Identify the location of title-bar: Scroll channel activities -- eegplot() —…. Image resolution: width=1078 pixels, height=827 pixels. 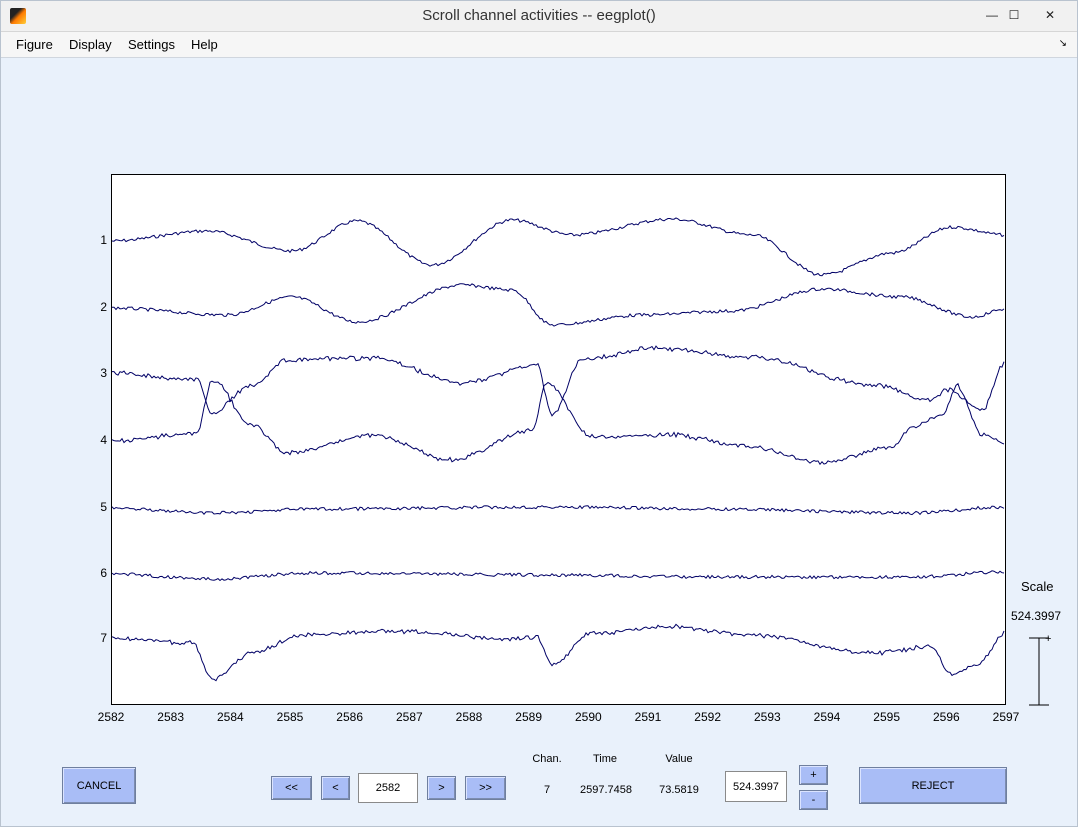
(539, 16).